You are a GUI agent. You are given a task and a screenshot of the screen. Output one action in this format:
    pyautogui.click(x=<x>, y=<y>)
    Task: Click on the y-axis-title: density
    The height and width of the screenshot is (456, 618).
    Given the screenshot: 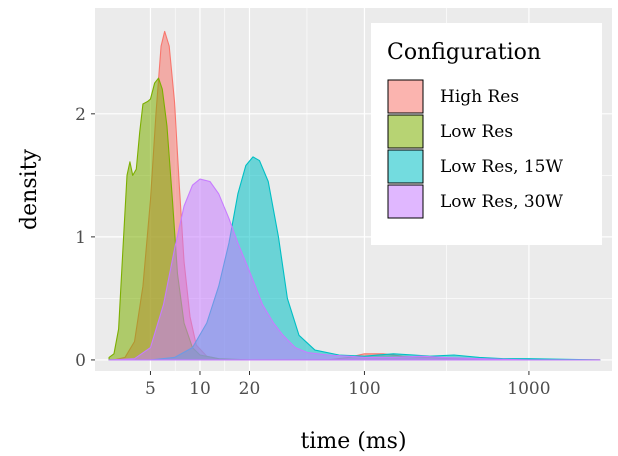 What is the action you would take?
    pyautogui.click(x=29, y=188)
    